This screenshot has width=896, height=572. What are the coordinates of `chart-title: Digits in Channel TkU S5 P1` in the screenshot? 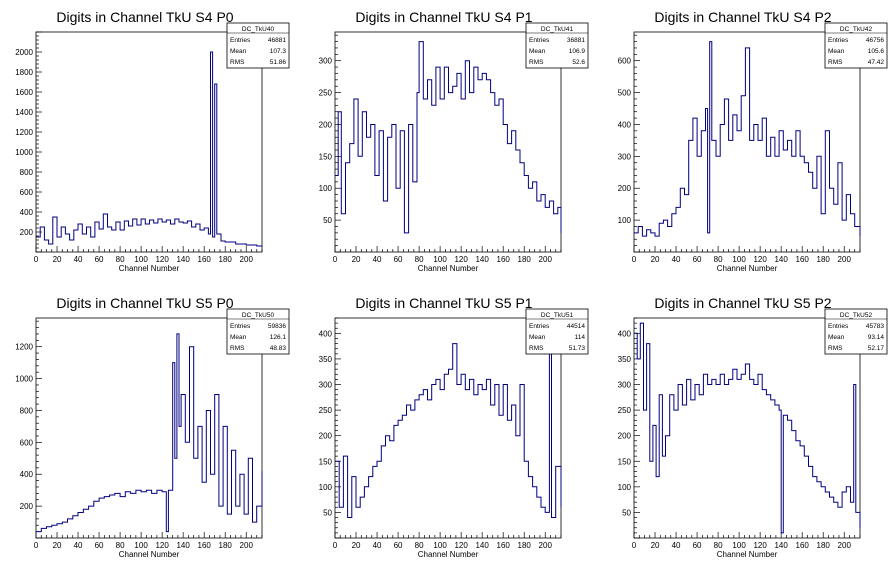 It's located at (443, 303).